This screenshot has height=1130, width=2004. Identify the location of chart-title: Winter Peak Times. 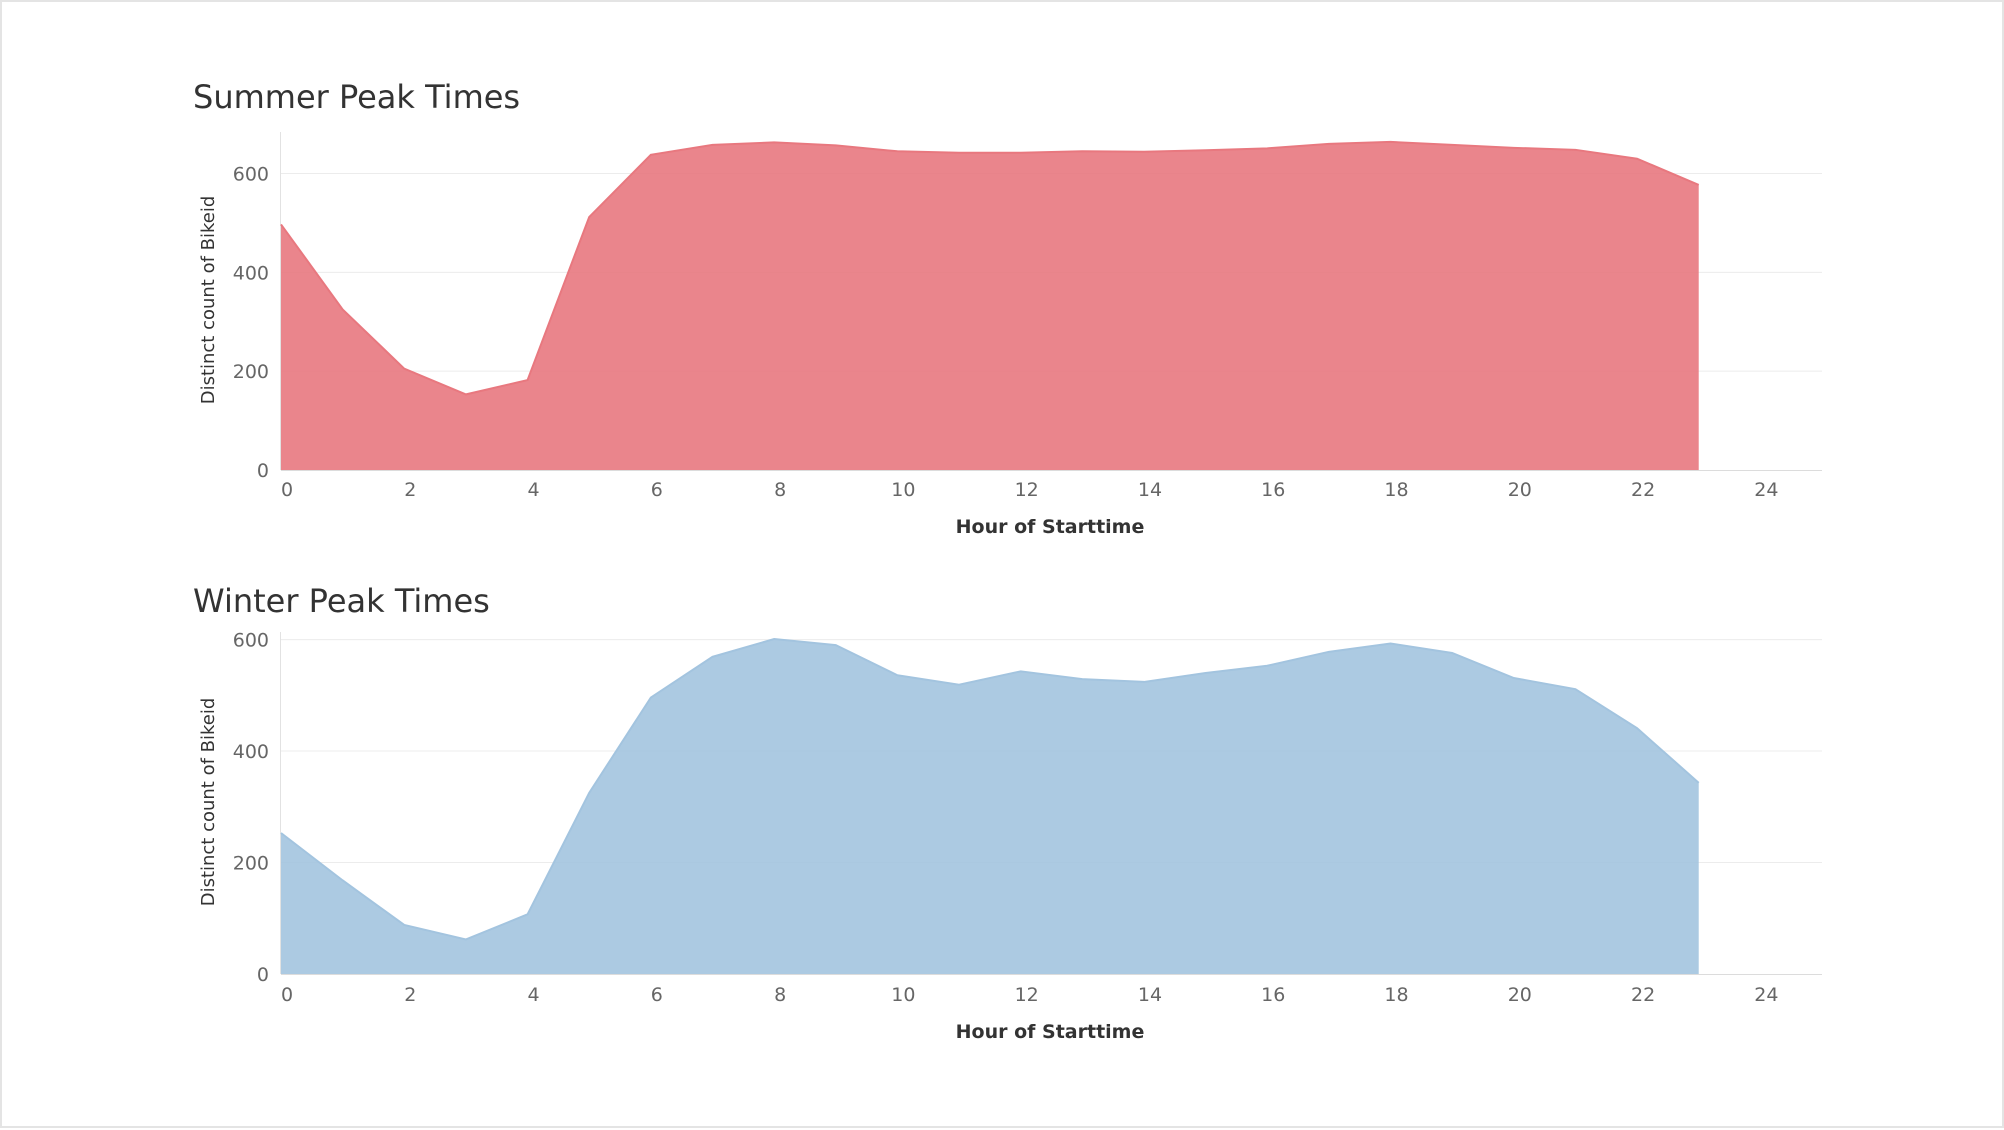
(341, 601).